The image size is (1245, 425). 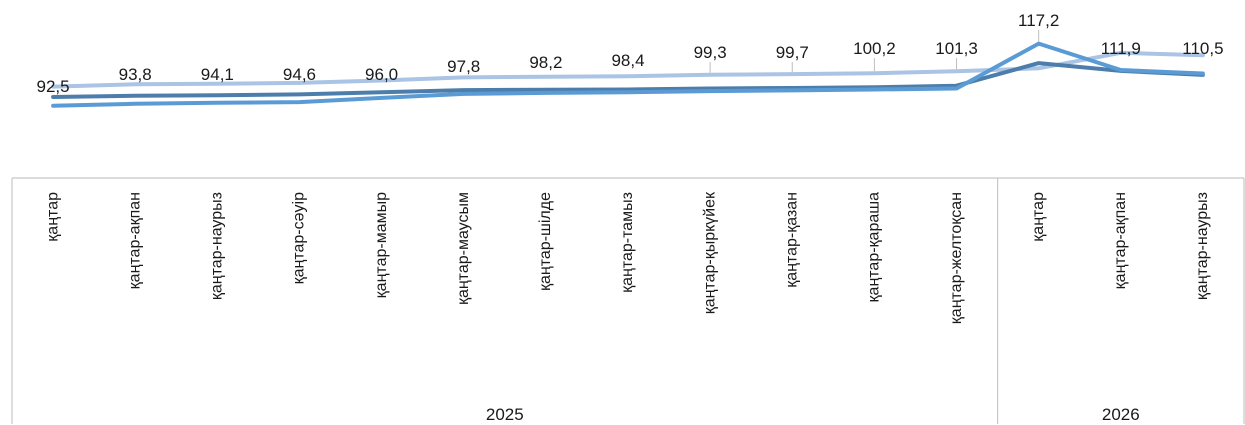 What do you see at coordinates (628, 74) in the screenshot?
I see `series-layer` at bounding box center [628, 74].